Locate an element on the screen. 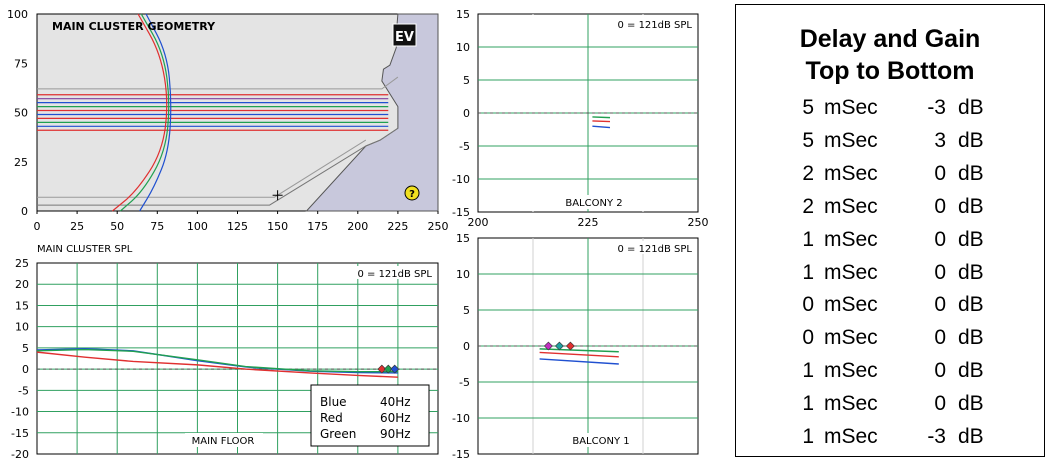 This screenshot has height=463, width=1051. help-icon: ? is located at coordinates (412, 193).